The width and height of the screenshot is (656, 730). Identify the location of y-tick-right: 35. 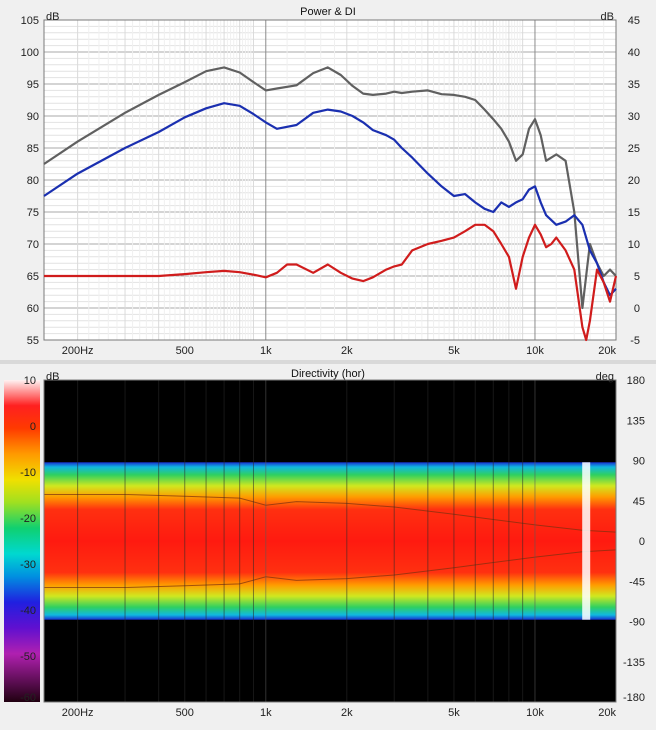
(634, 85).